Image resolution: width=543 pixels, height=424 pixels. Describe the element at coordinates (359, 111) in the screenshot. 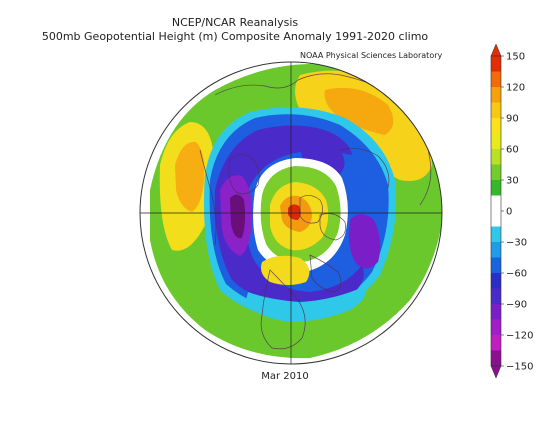

I see `anomaly-high-eurasia-core` at that location.